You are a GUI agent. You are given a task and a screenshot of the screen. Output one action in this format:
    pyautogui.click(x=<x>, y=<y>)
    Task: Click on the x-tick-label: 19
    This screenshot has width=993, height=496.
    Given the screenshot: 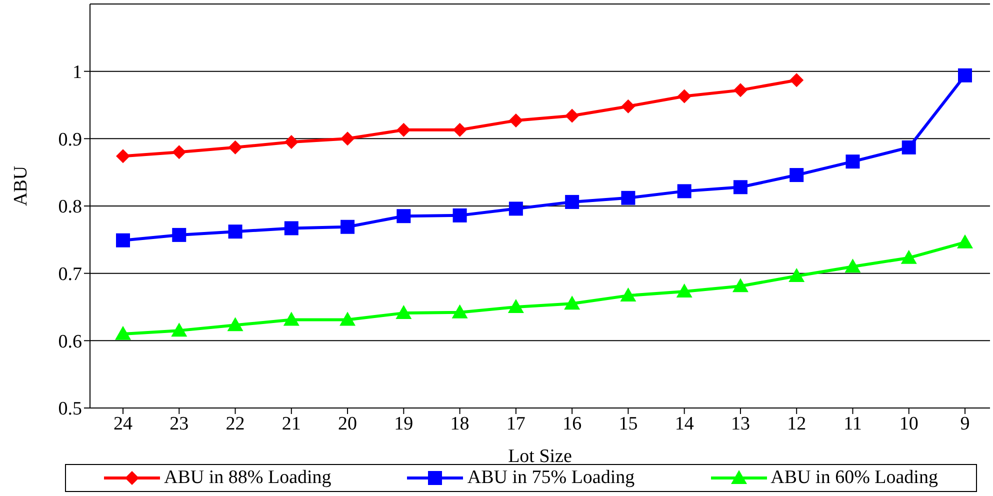 What is the action you would take?
    pyautogui.click(x=404, y=423)
    